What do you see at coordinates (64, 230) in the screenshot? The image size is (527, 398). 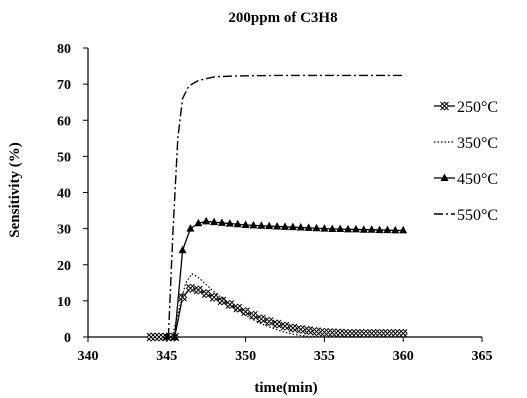 I see `y-tick-label: 30` at bounding box center [64, 230].